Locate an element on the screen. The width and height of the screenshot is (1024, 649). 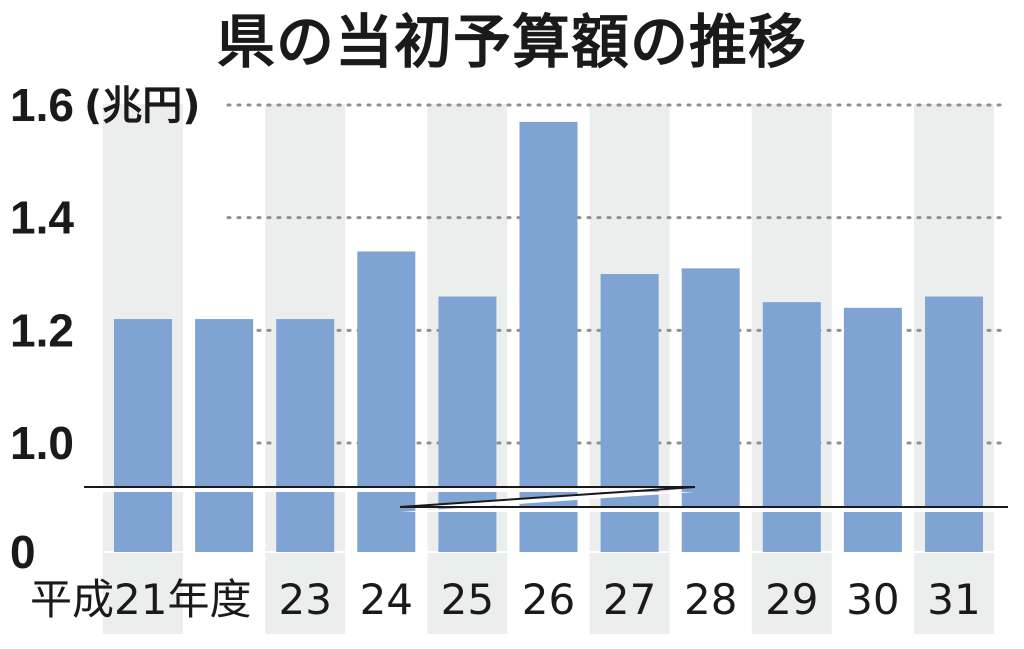
x-tick-label: 平成21年度 is located at coordinates (140, 599).